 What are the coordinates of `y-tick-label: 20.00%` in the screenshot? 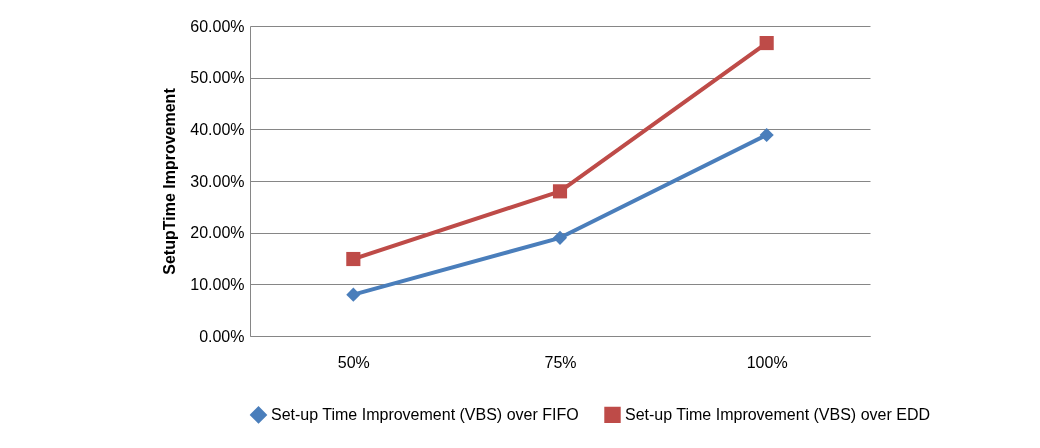 It's located at (217, 233).